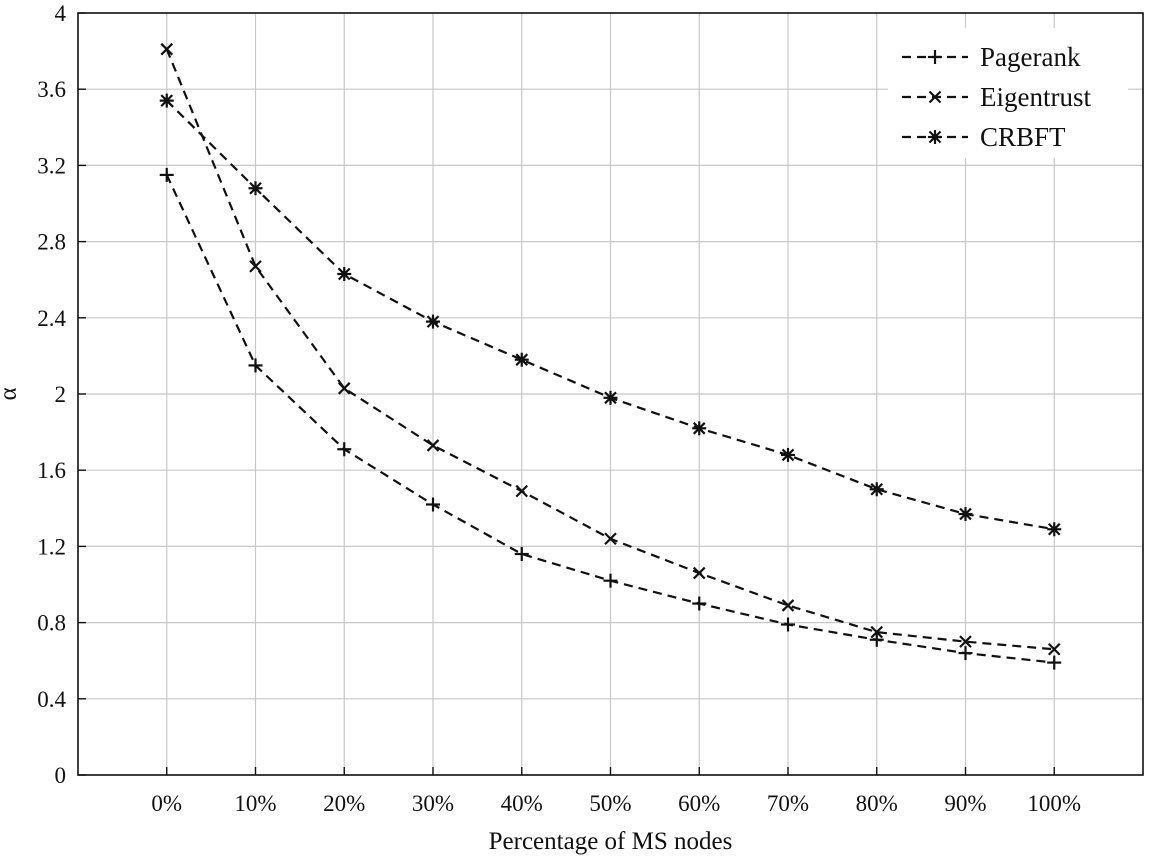  I want to click on x-axis-title: Percentage of MS nodes, so click(611, 841).